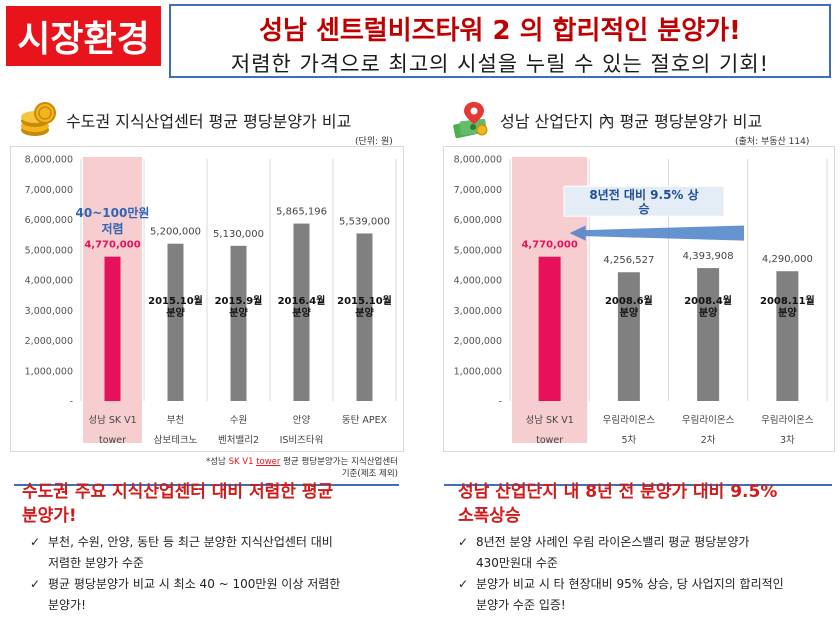  What do you see at coordinates (238, 420) in the screenshot?
I see `x-tick-label: 수원` at bounding box center [238, 420].